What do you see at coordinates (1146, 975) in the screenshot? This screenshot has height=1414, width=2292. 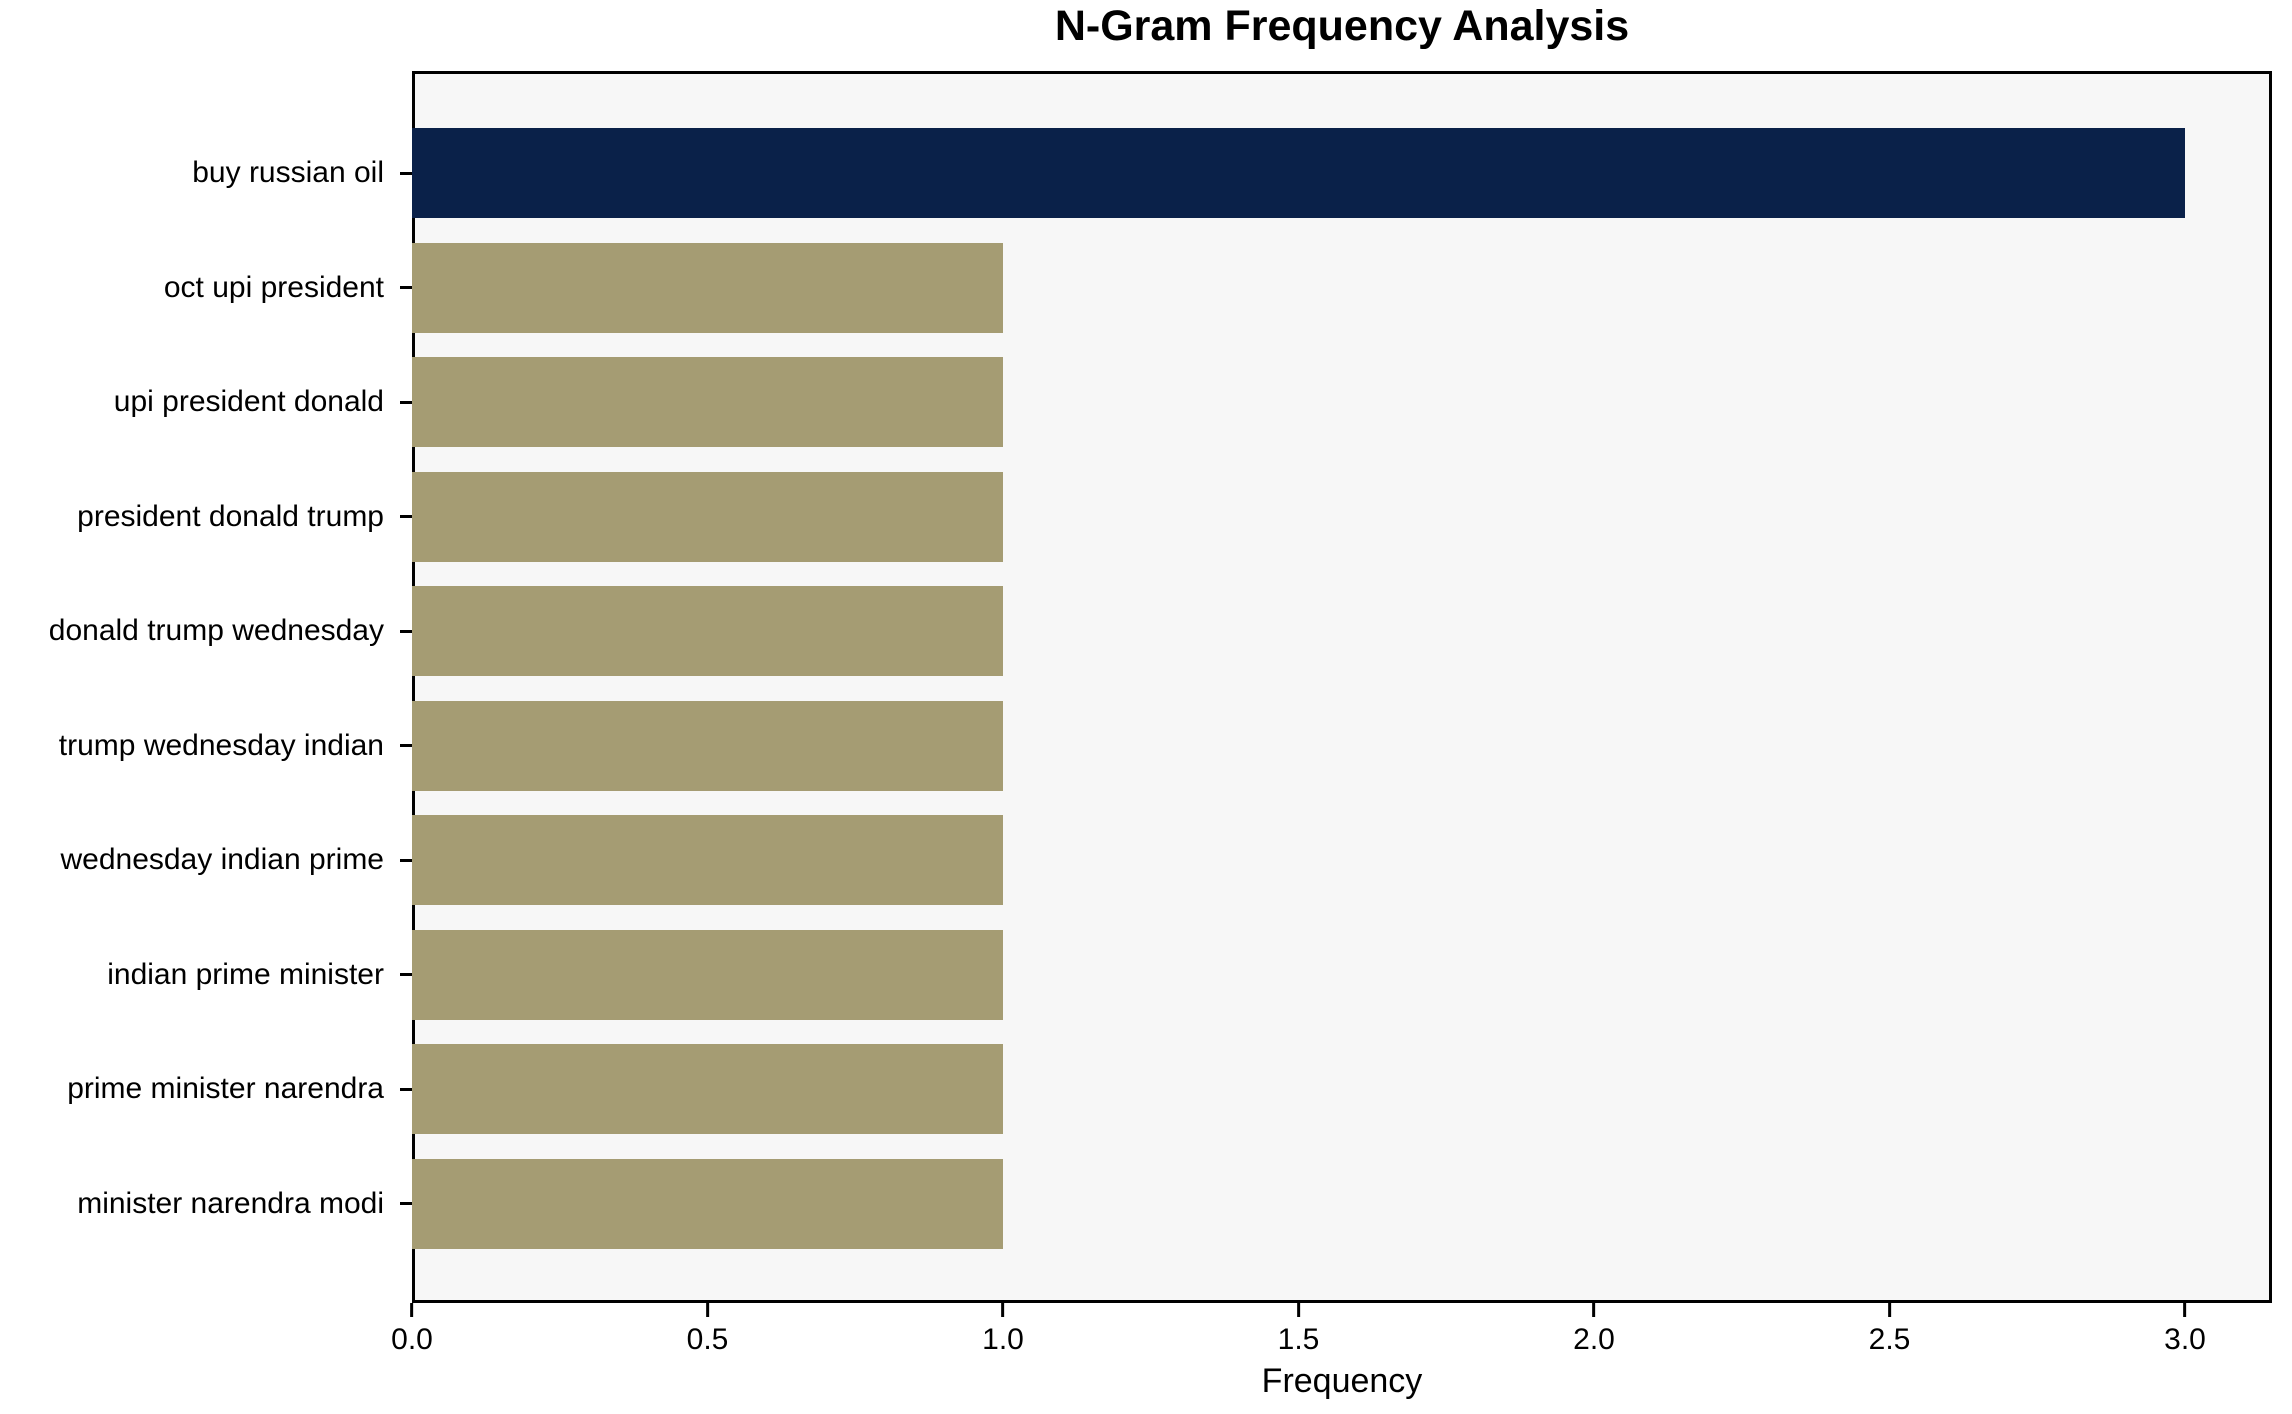 I see `bar-row: indian prime minister` at bounding box center [1146, 975].